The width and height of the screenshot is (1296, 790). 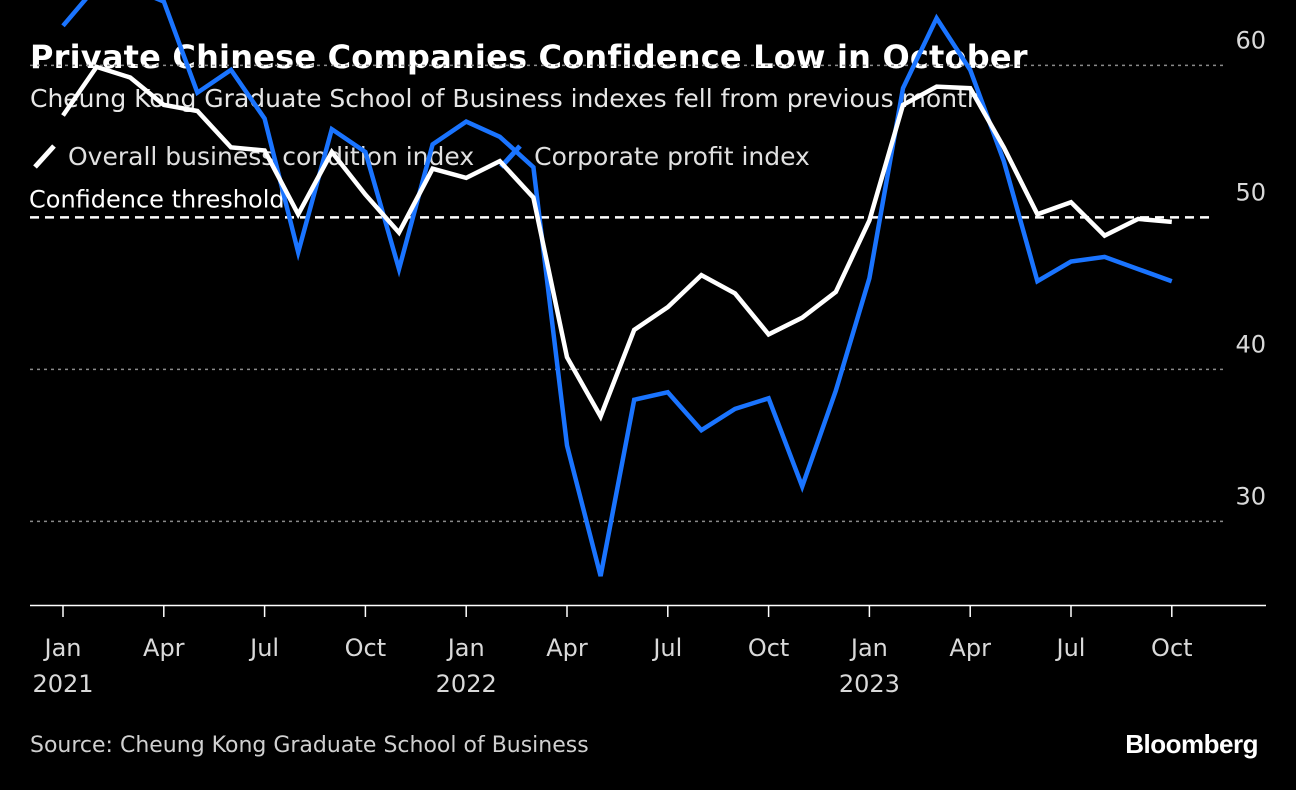 What do you see at coordinates (465, 648) in the screenshot?
I see `x-tick-label-12: Jan` at bounding box center [465, 648].